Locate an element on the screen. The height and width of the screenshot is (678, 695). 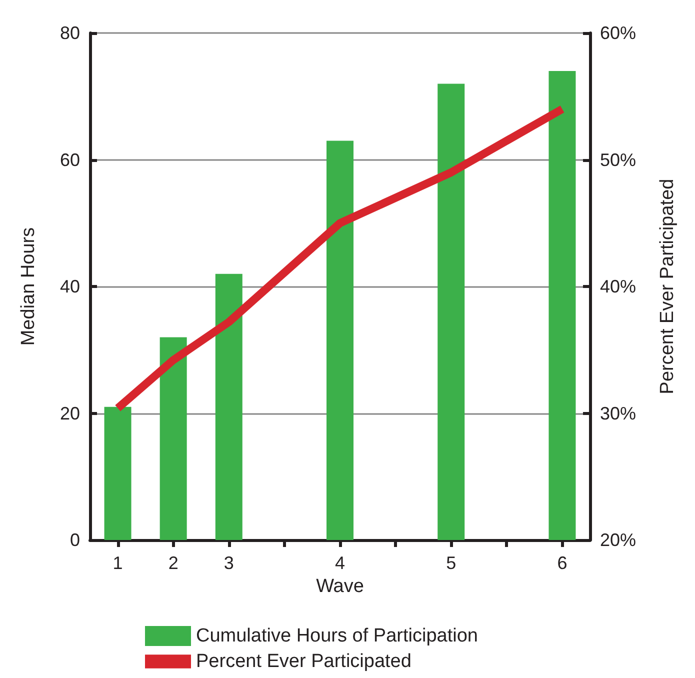
y-tick-label: 0 is located at coordinates (75, 540).